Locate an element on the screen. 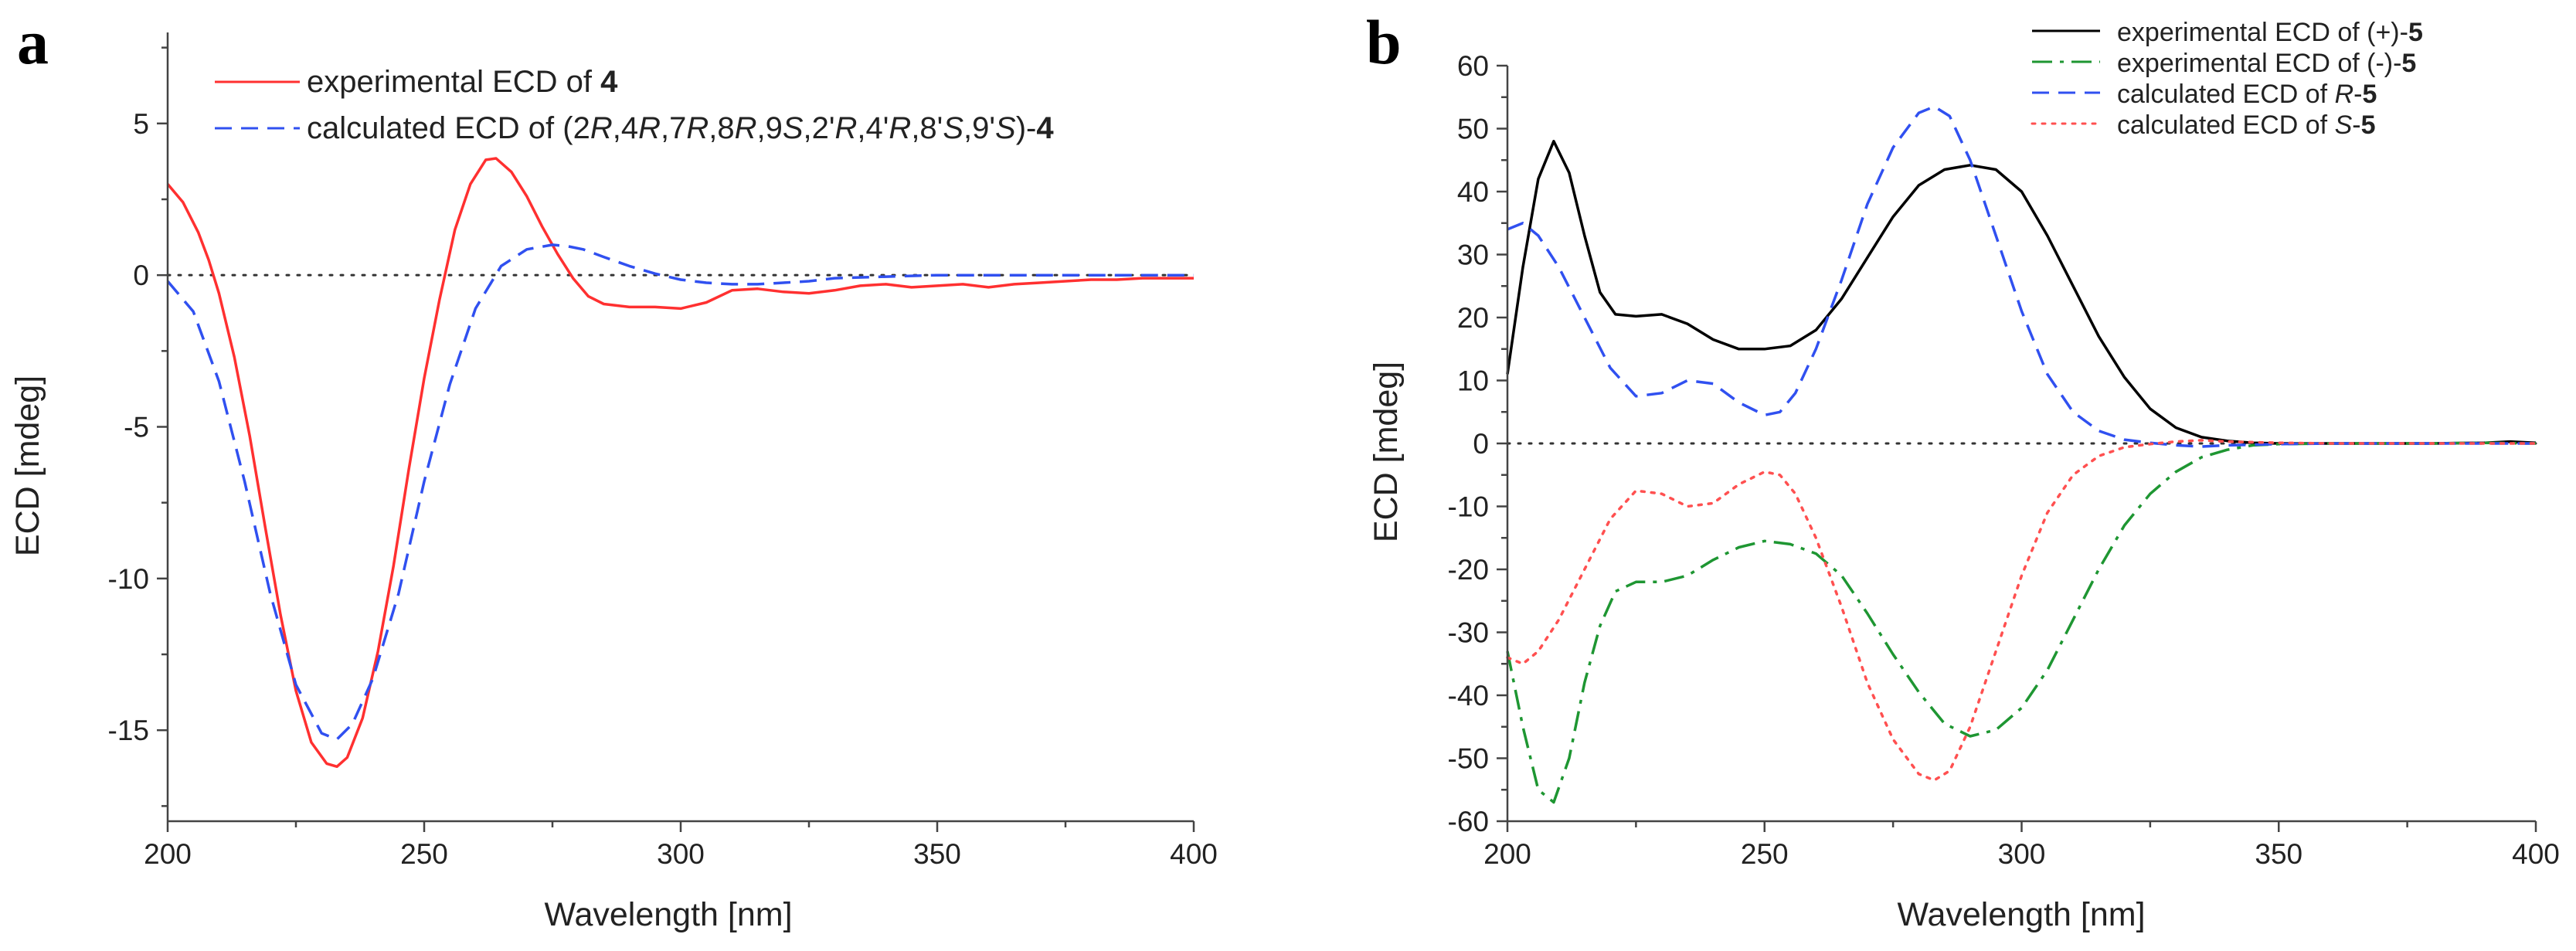 The width and height of the screenshot is (2576, 951). y-tick-label: -5 is located at coordinates (136, 427).